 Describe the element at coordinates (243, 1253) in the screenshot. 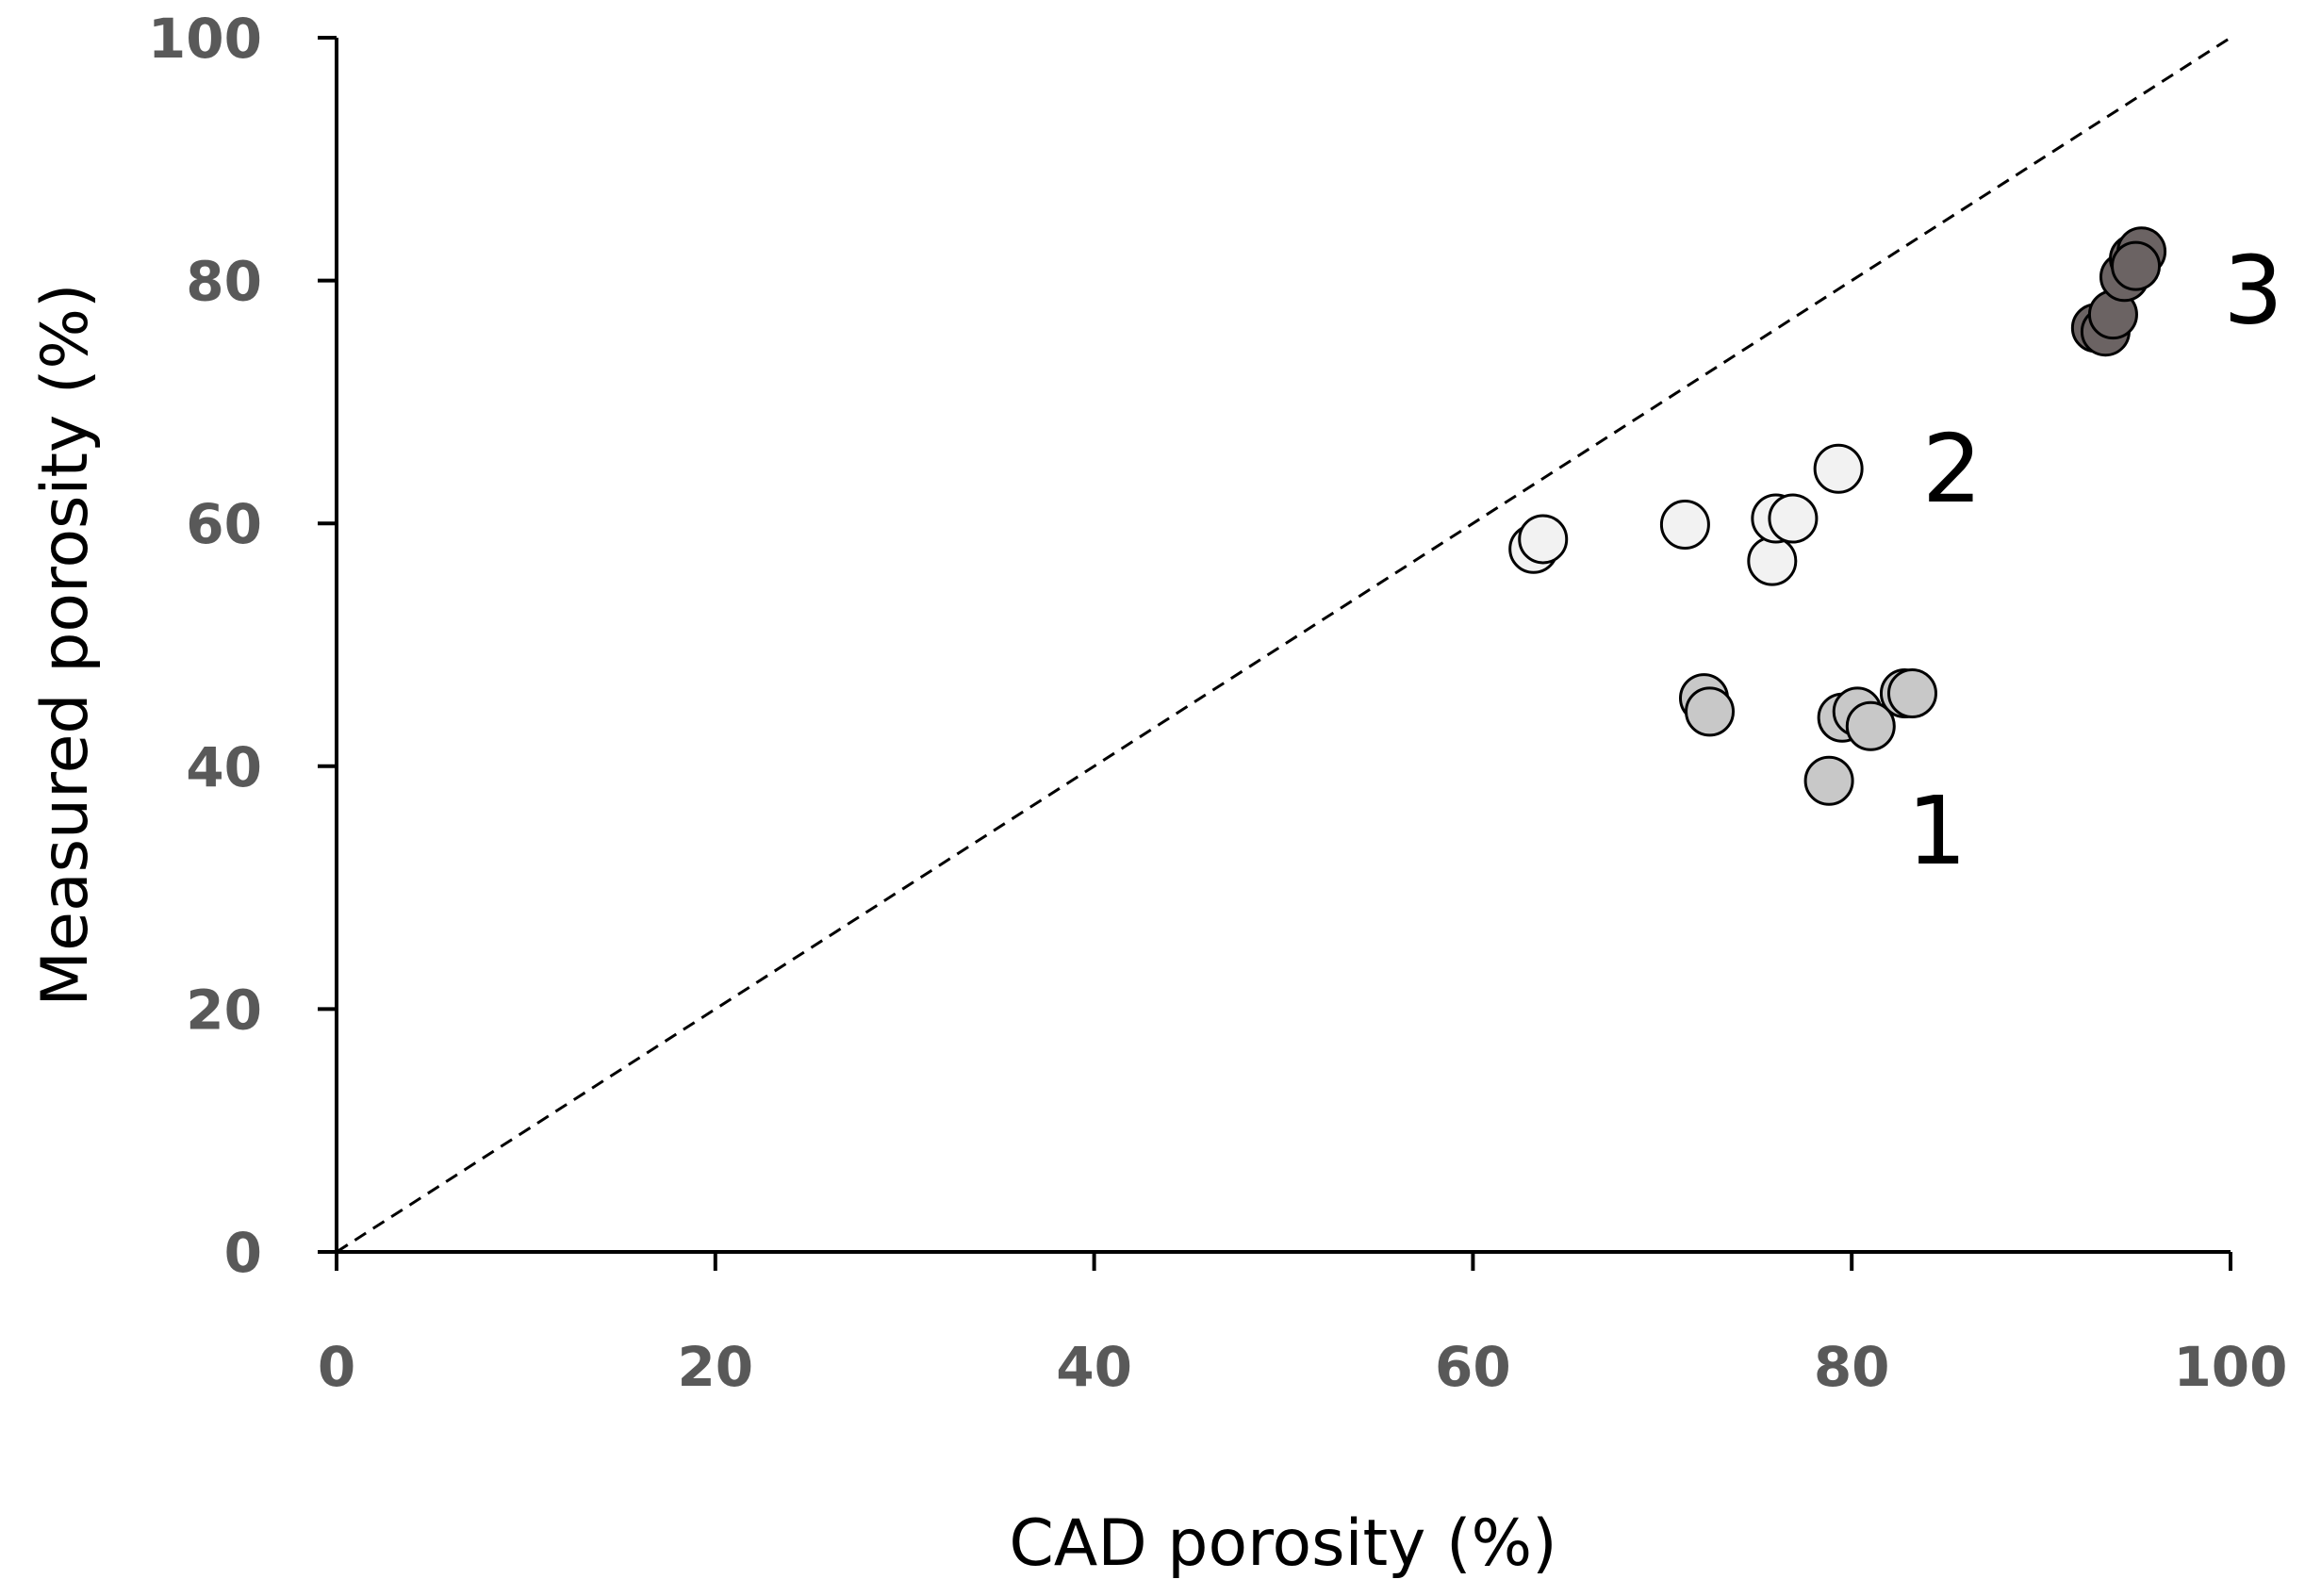

I see `y-tick-label: 0` at that location.